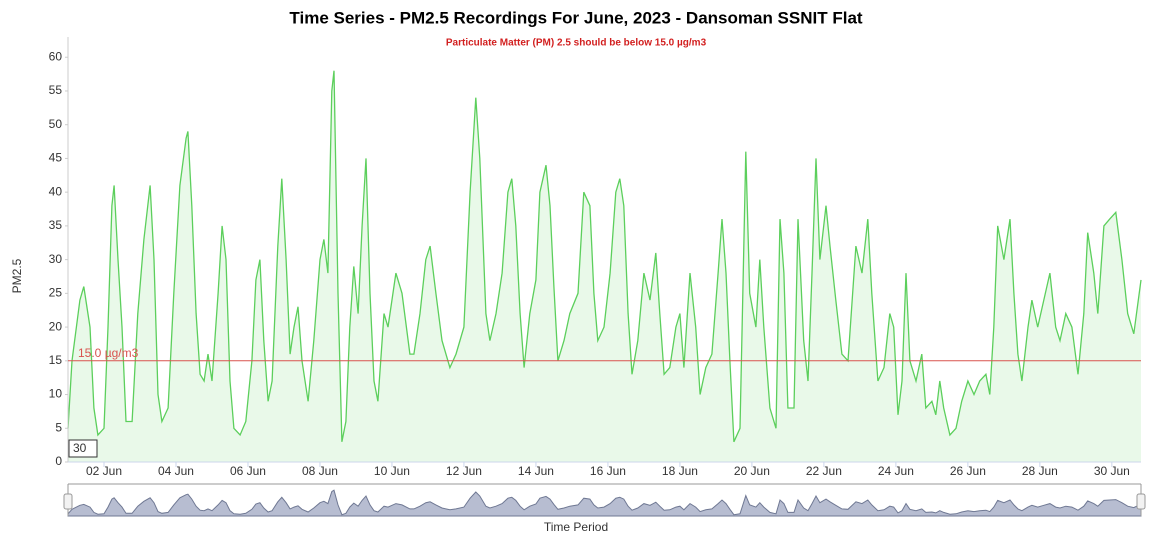 This screenshot has height=543, width=1153. What do you see at coordinates (1112, 471) in the screenshot?
I see `x-tick-label: 30 Jun` at bounding box center [1112, 471].